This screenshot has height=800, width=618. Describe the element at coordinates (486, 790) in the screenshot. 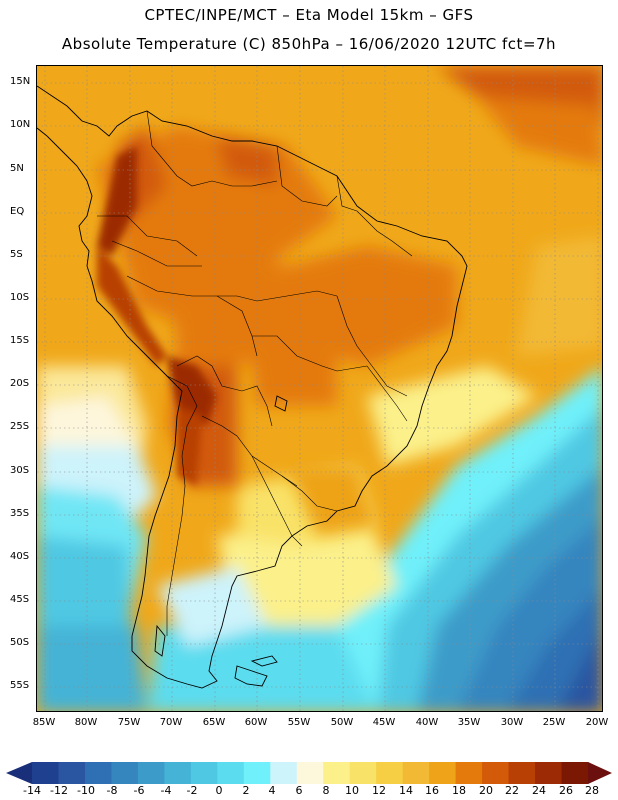

I see `colorbar-label: 20` at that location.